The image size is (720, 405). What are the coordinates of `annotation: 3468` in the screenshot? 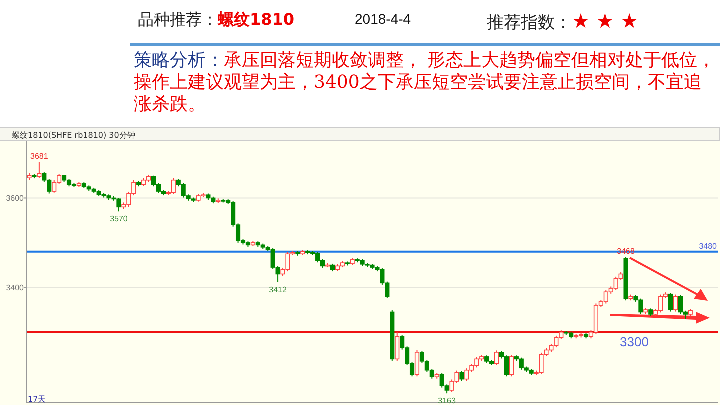 It's located at (626, 251).